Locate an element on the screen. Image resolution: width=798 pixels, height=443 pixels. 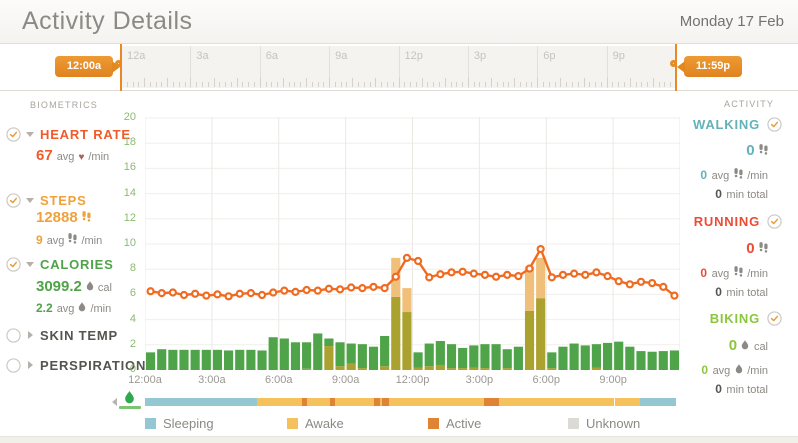
calories-avg-stat: 2.2 avg /min is located at coordinates (73, 308).